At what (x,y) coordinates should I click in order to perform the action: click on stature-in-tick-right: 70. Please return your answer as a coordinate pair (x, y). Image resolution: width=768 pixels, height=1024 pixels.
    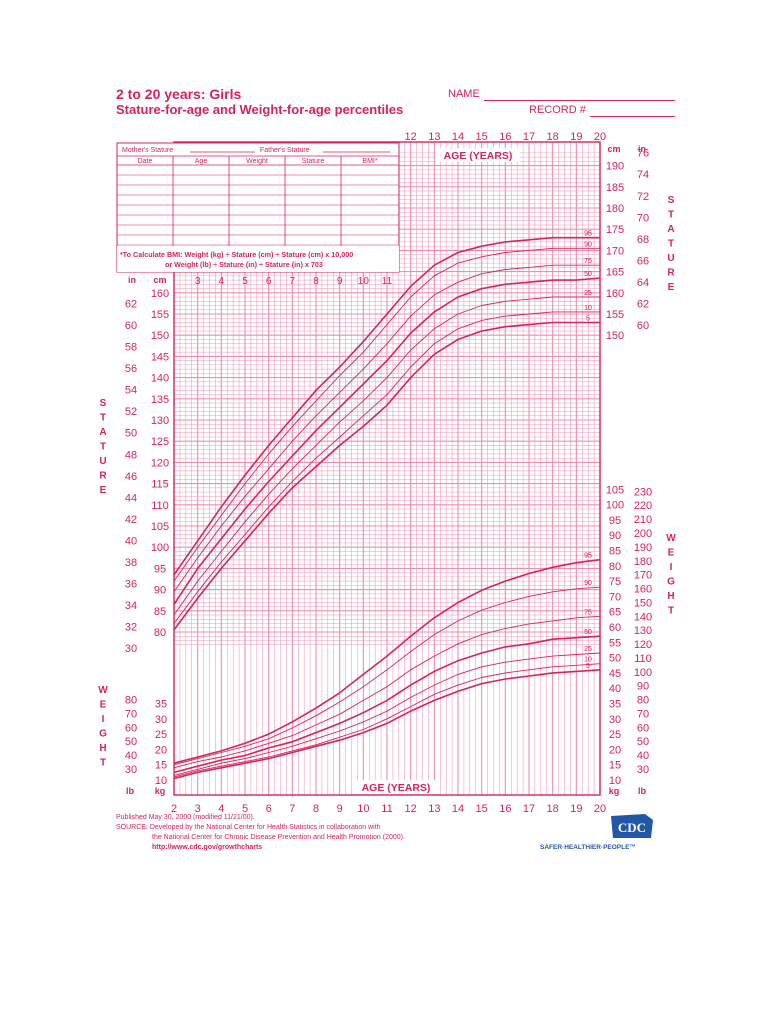
    Looking at the image, I should click on (643, 218).